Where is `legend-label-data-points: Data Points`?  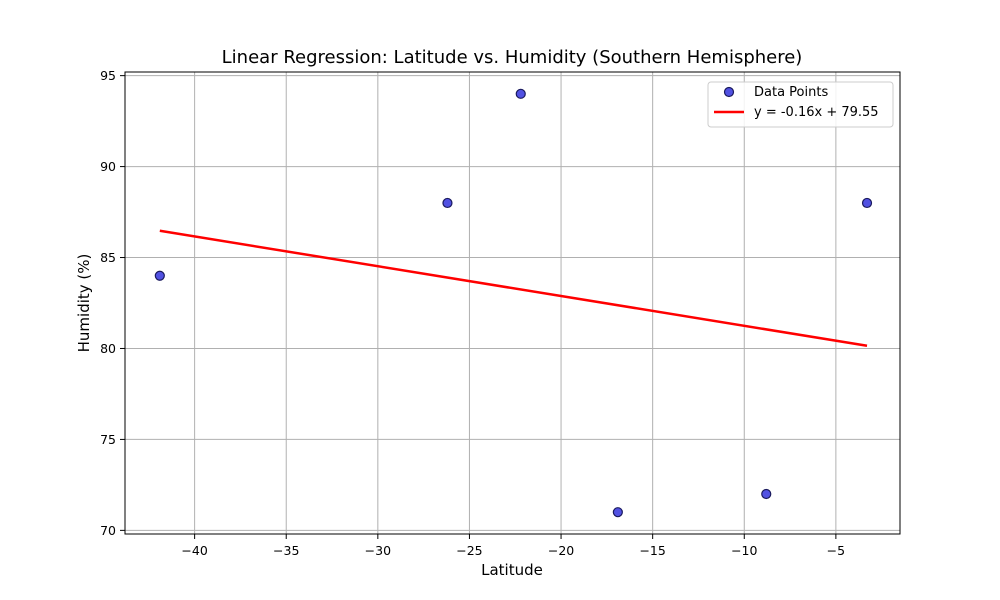 legend-label-data-points: Data Points is located at coordinates (791, 92).